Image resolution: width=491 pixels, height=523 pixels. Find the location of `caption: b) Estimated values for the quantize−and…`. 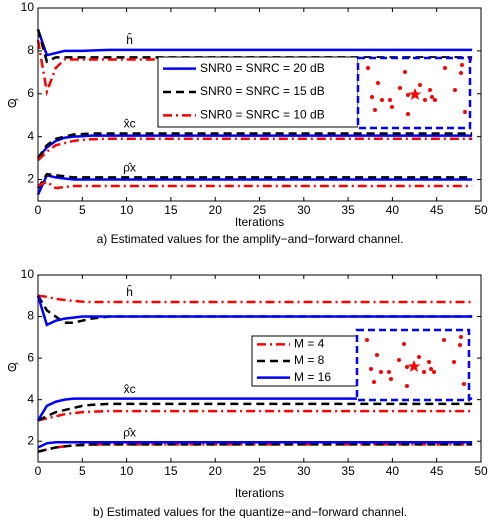

caption: b) Estimated values for the quantize−and… is located at coordinates (250, 511).